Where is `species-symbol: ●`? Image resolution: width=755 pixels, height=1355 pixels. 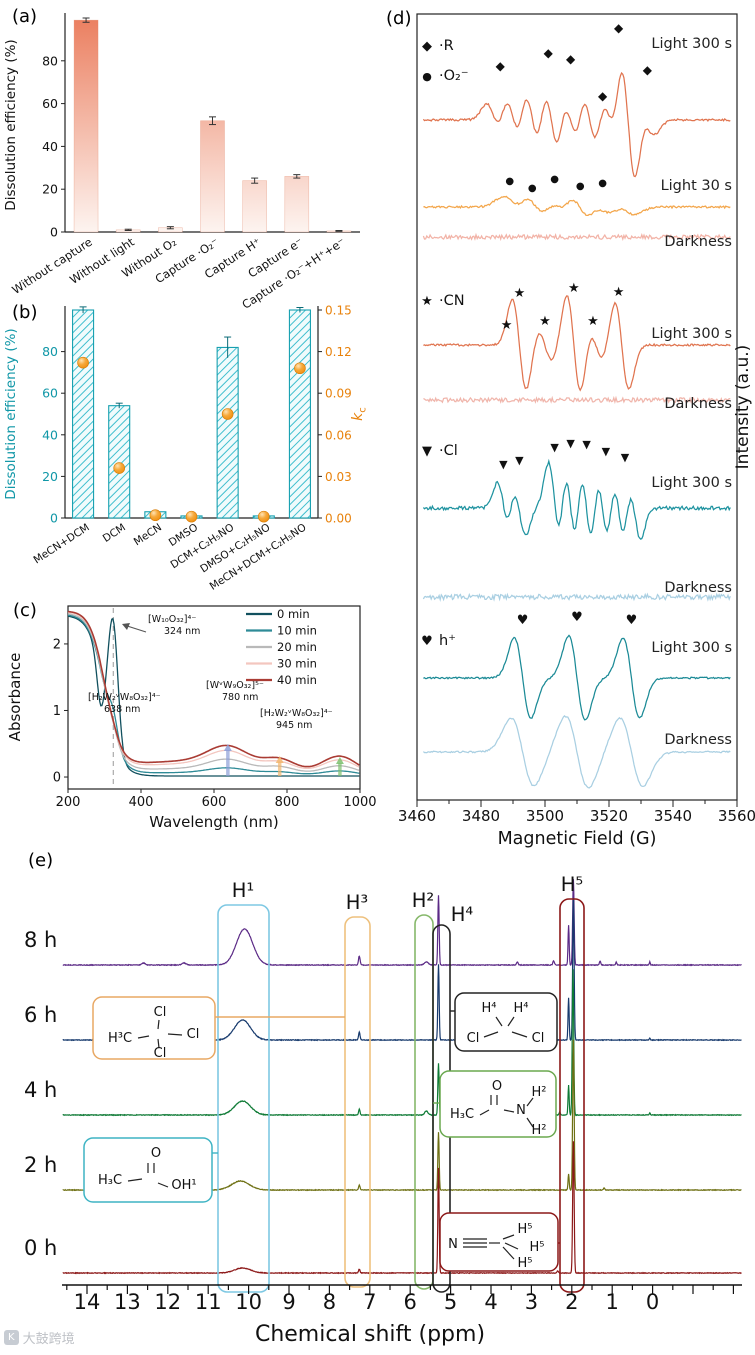
species-symbol: ● is located at coordinates (427, 76).